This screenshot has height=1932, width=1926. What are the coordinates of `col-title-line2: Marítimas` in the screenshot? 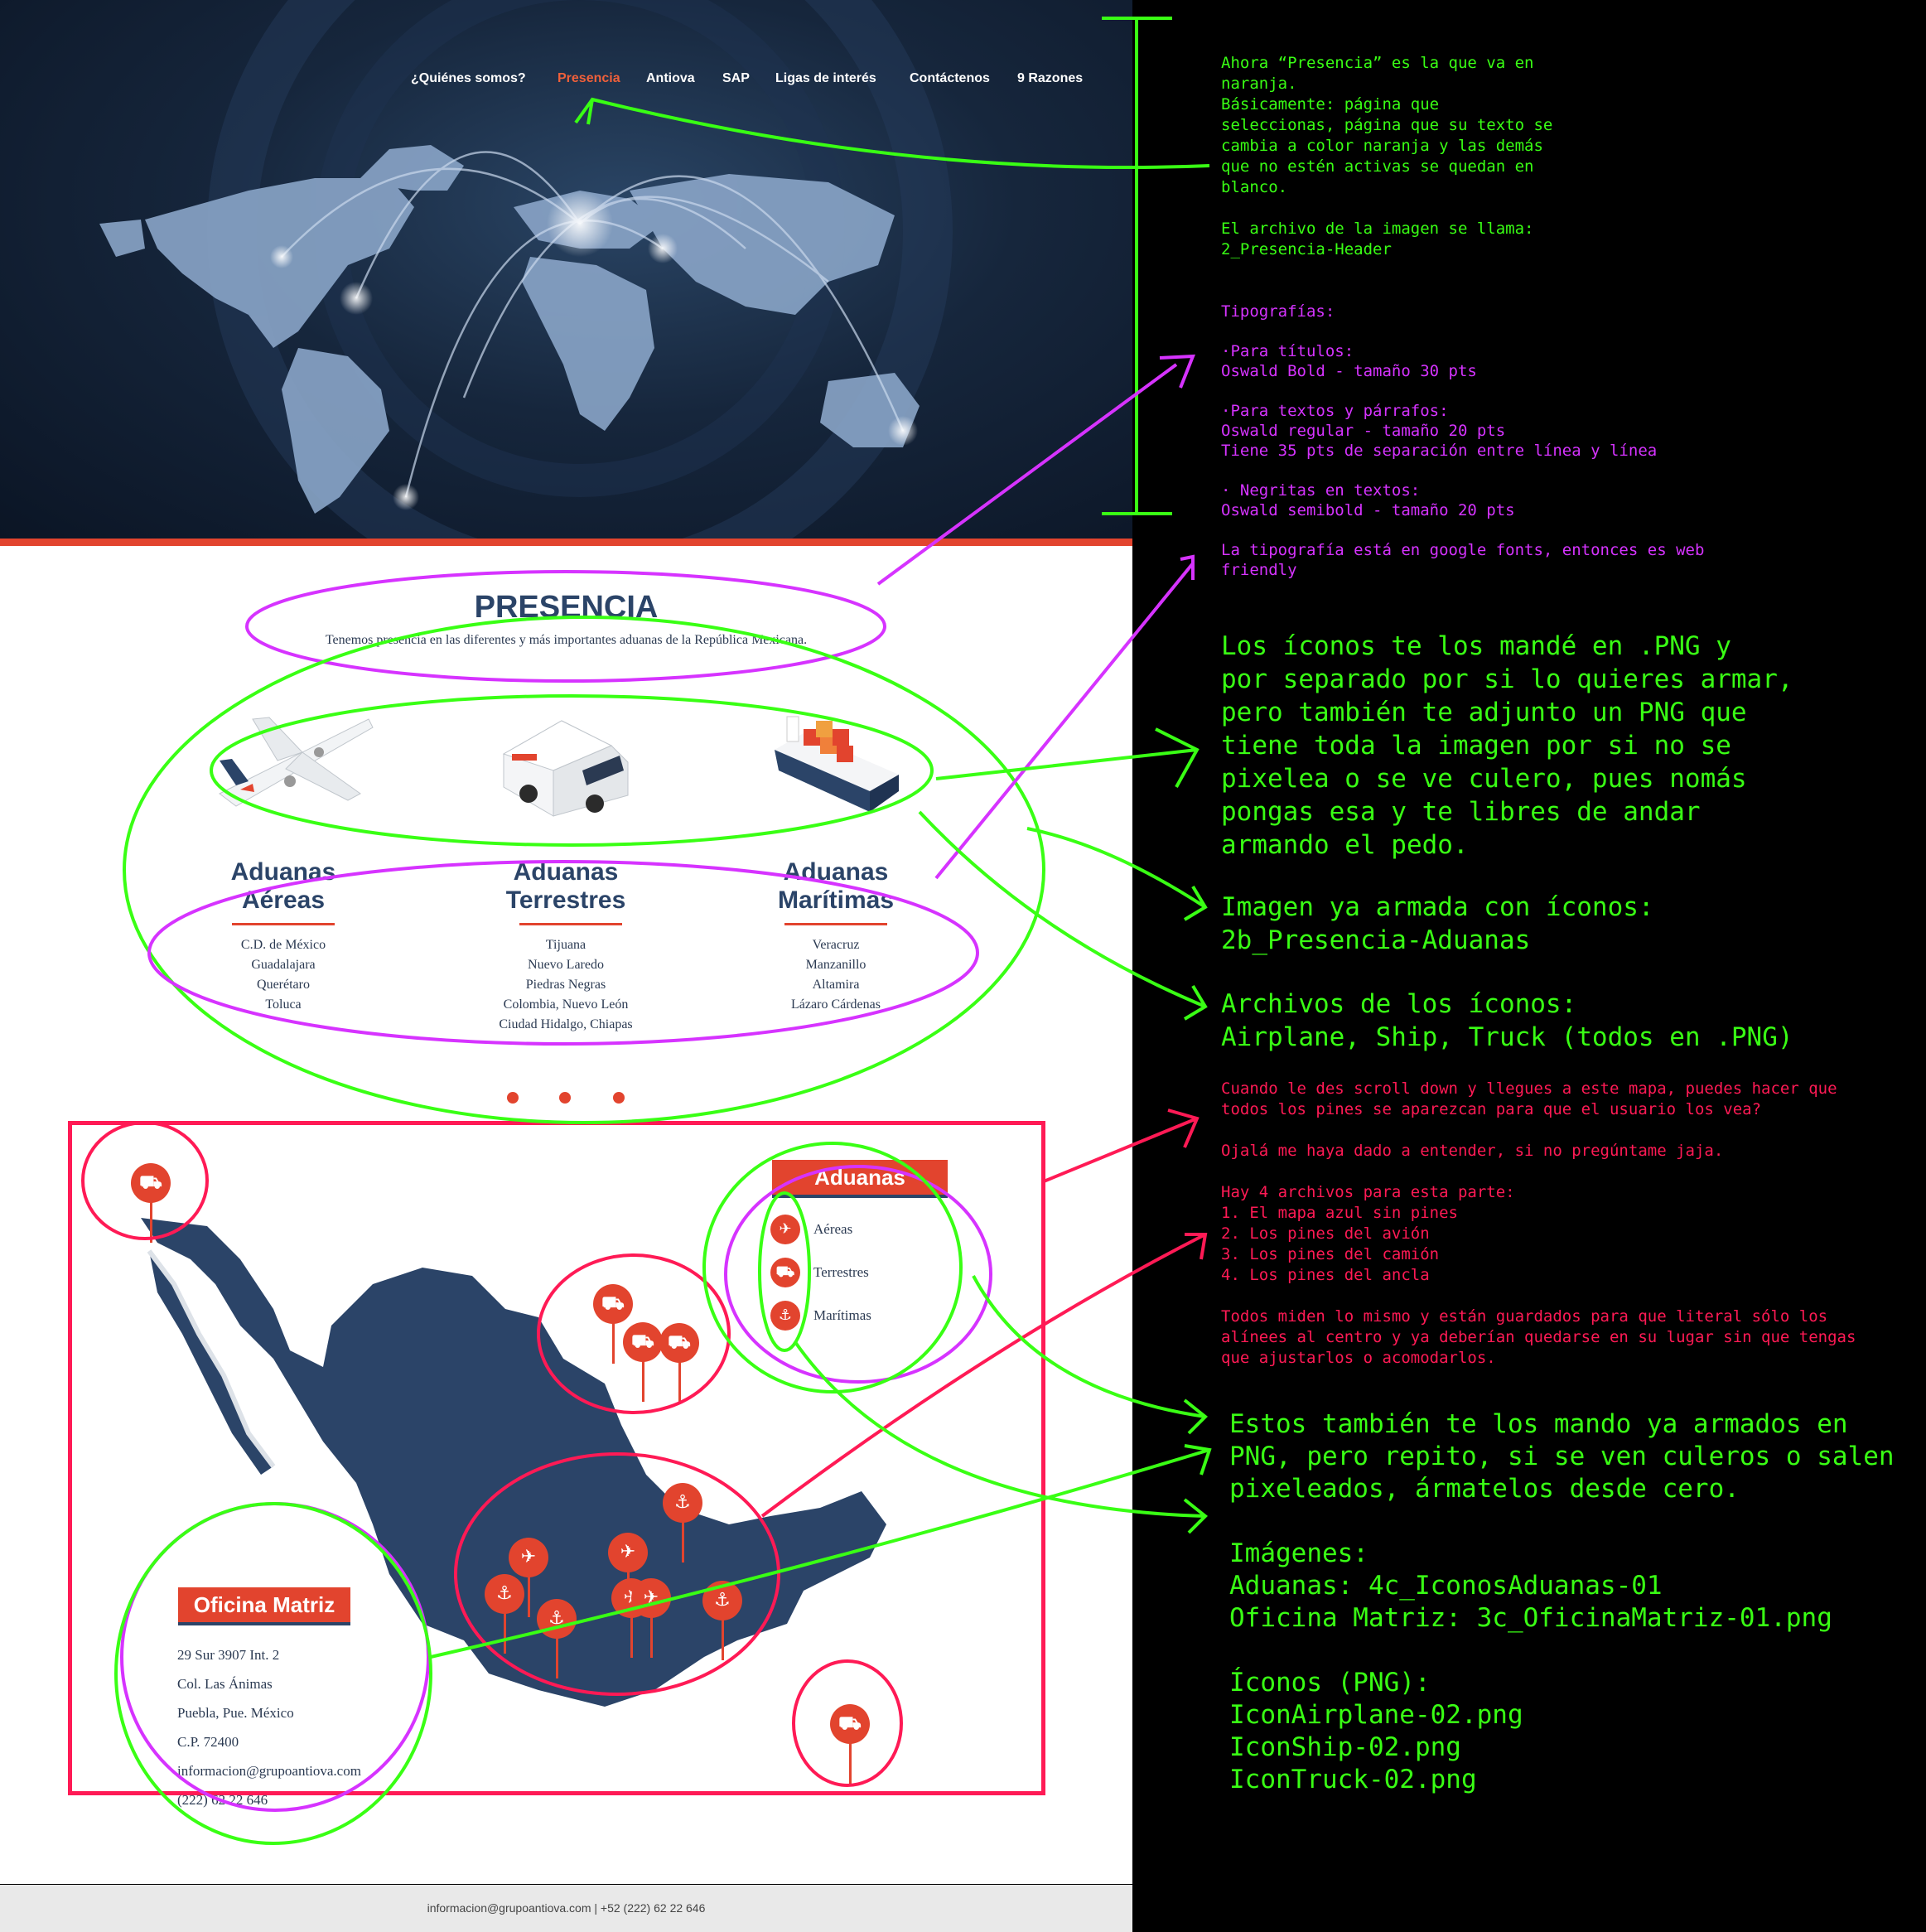 It's located at (836, 900).